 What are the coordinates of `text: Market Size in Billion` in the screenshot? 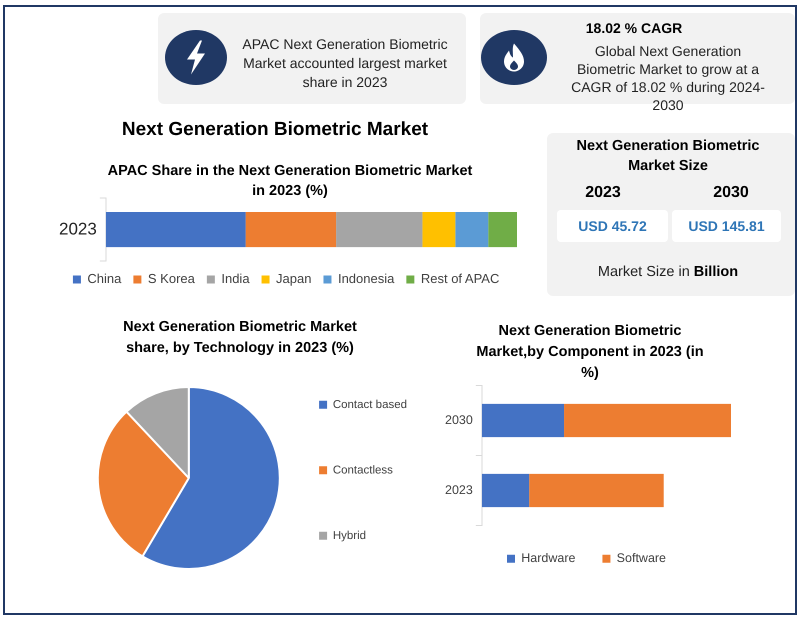 It's located at (668, 272).